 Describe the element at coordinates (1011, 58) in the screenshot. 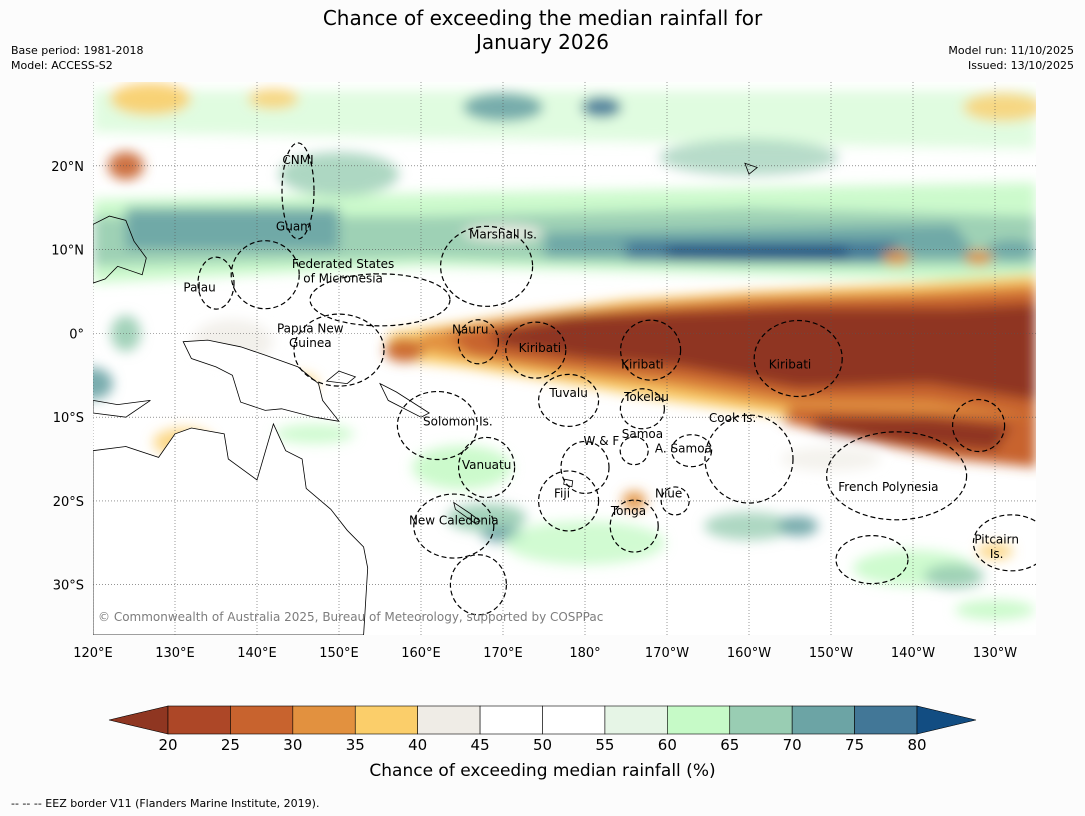

I see `meta-right: Model run: 11/10/2025 Issued: 13/10/2025` at that location.